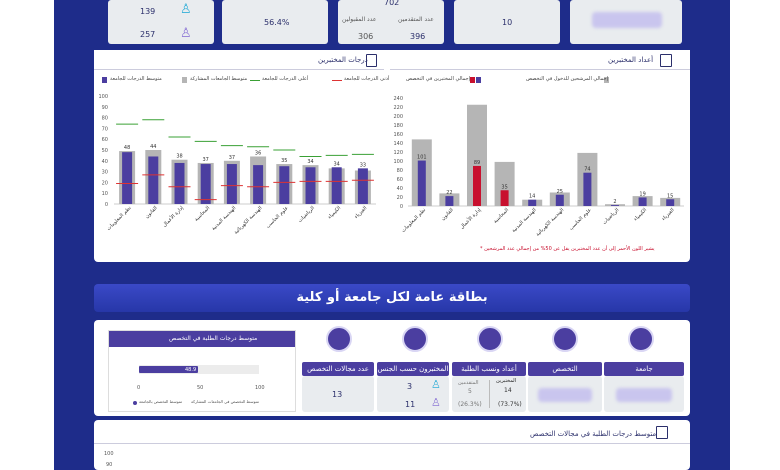 This screenshot has height=470, width=780. I want to click on category-label: نظم المعلومات, so click(413, 220).